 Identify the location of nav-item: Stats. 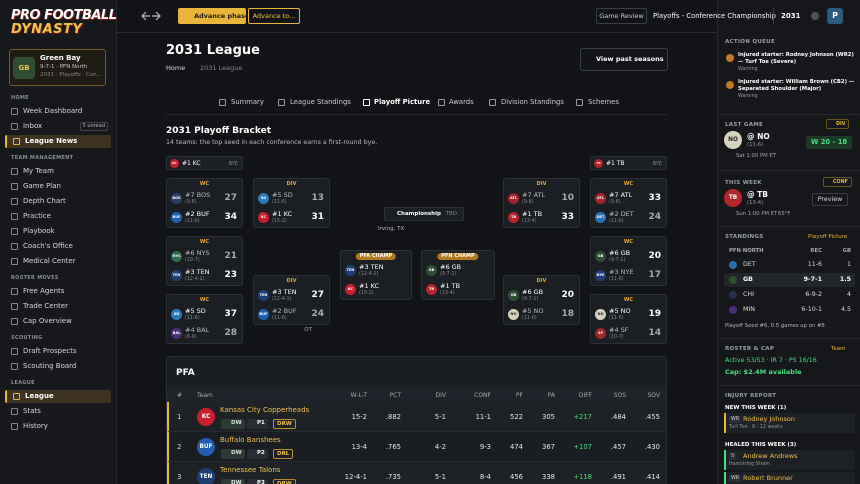
(58, 411).